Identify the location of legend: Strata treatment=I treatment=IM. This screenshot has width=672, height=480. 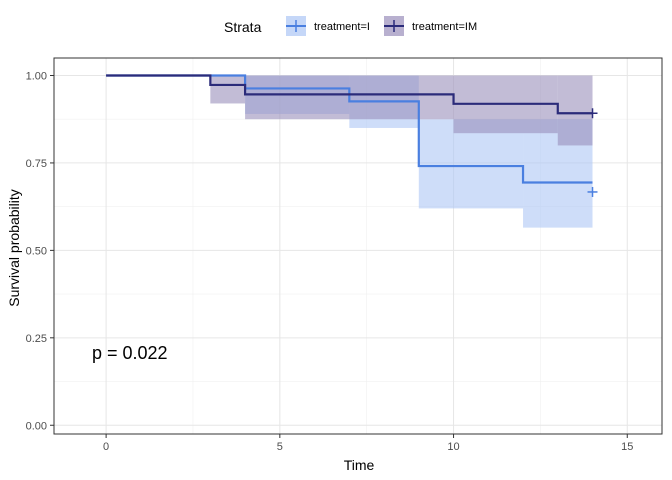
(350, 26).